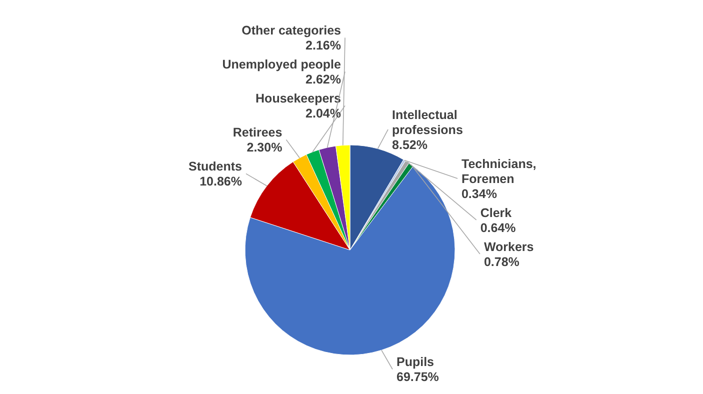 The image size is (703, 394). What do you see at coordinates (257, 133) in the screenshot?
I see `slice-label: Retirees` at bounding box center [257, 133].